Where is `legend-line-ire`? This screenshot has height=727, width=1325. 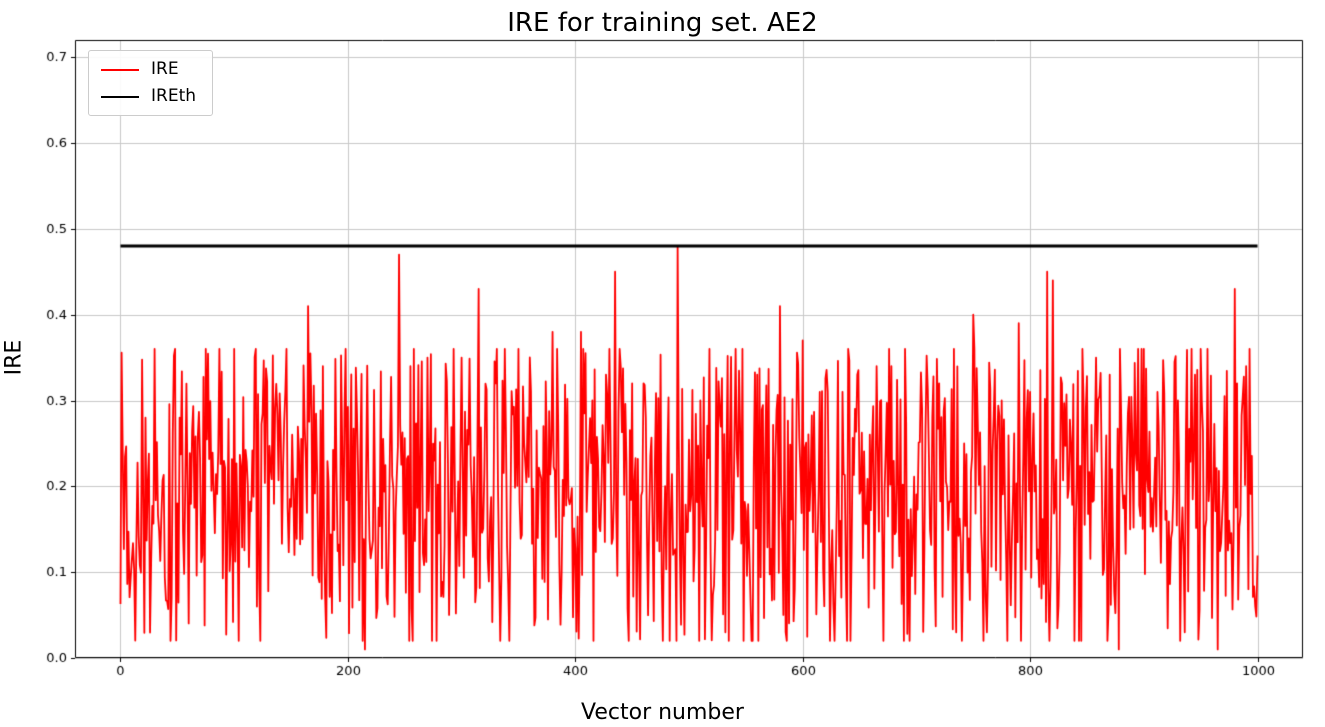
legend-line-ire is located at coordinates (120, 69).